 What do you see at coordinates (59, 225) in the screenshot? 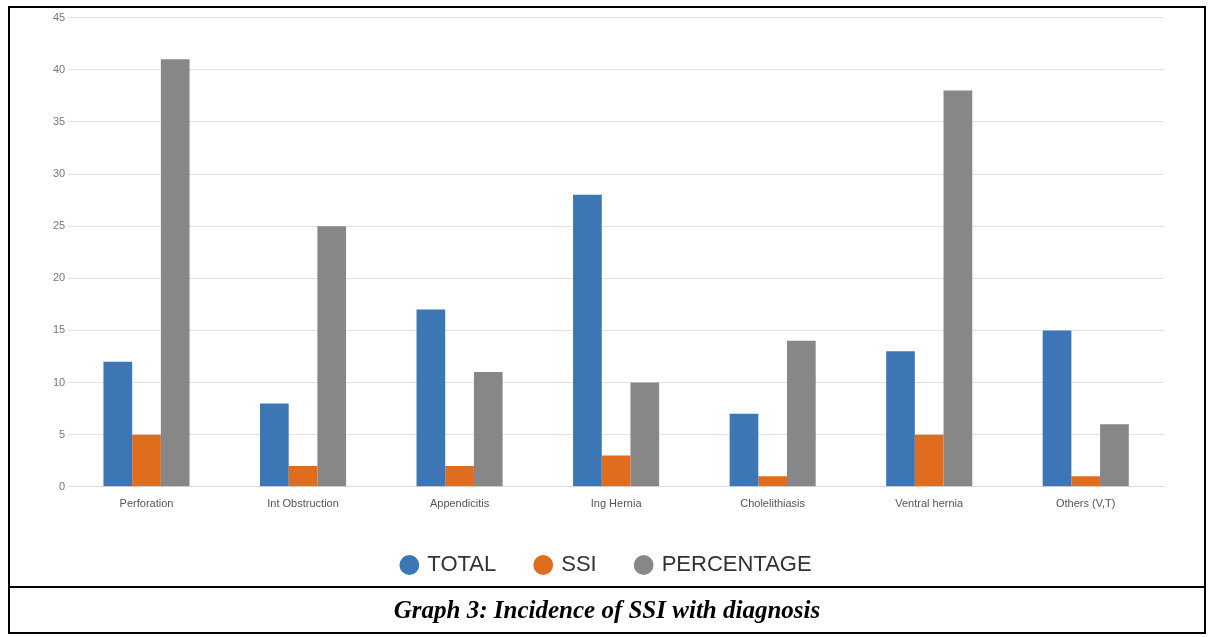
I see `y-tick-label: 25` at bounding box center [59, 225].